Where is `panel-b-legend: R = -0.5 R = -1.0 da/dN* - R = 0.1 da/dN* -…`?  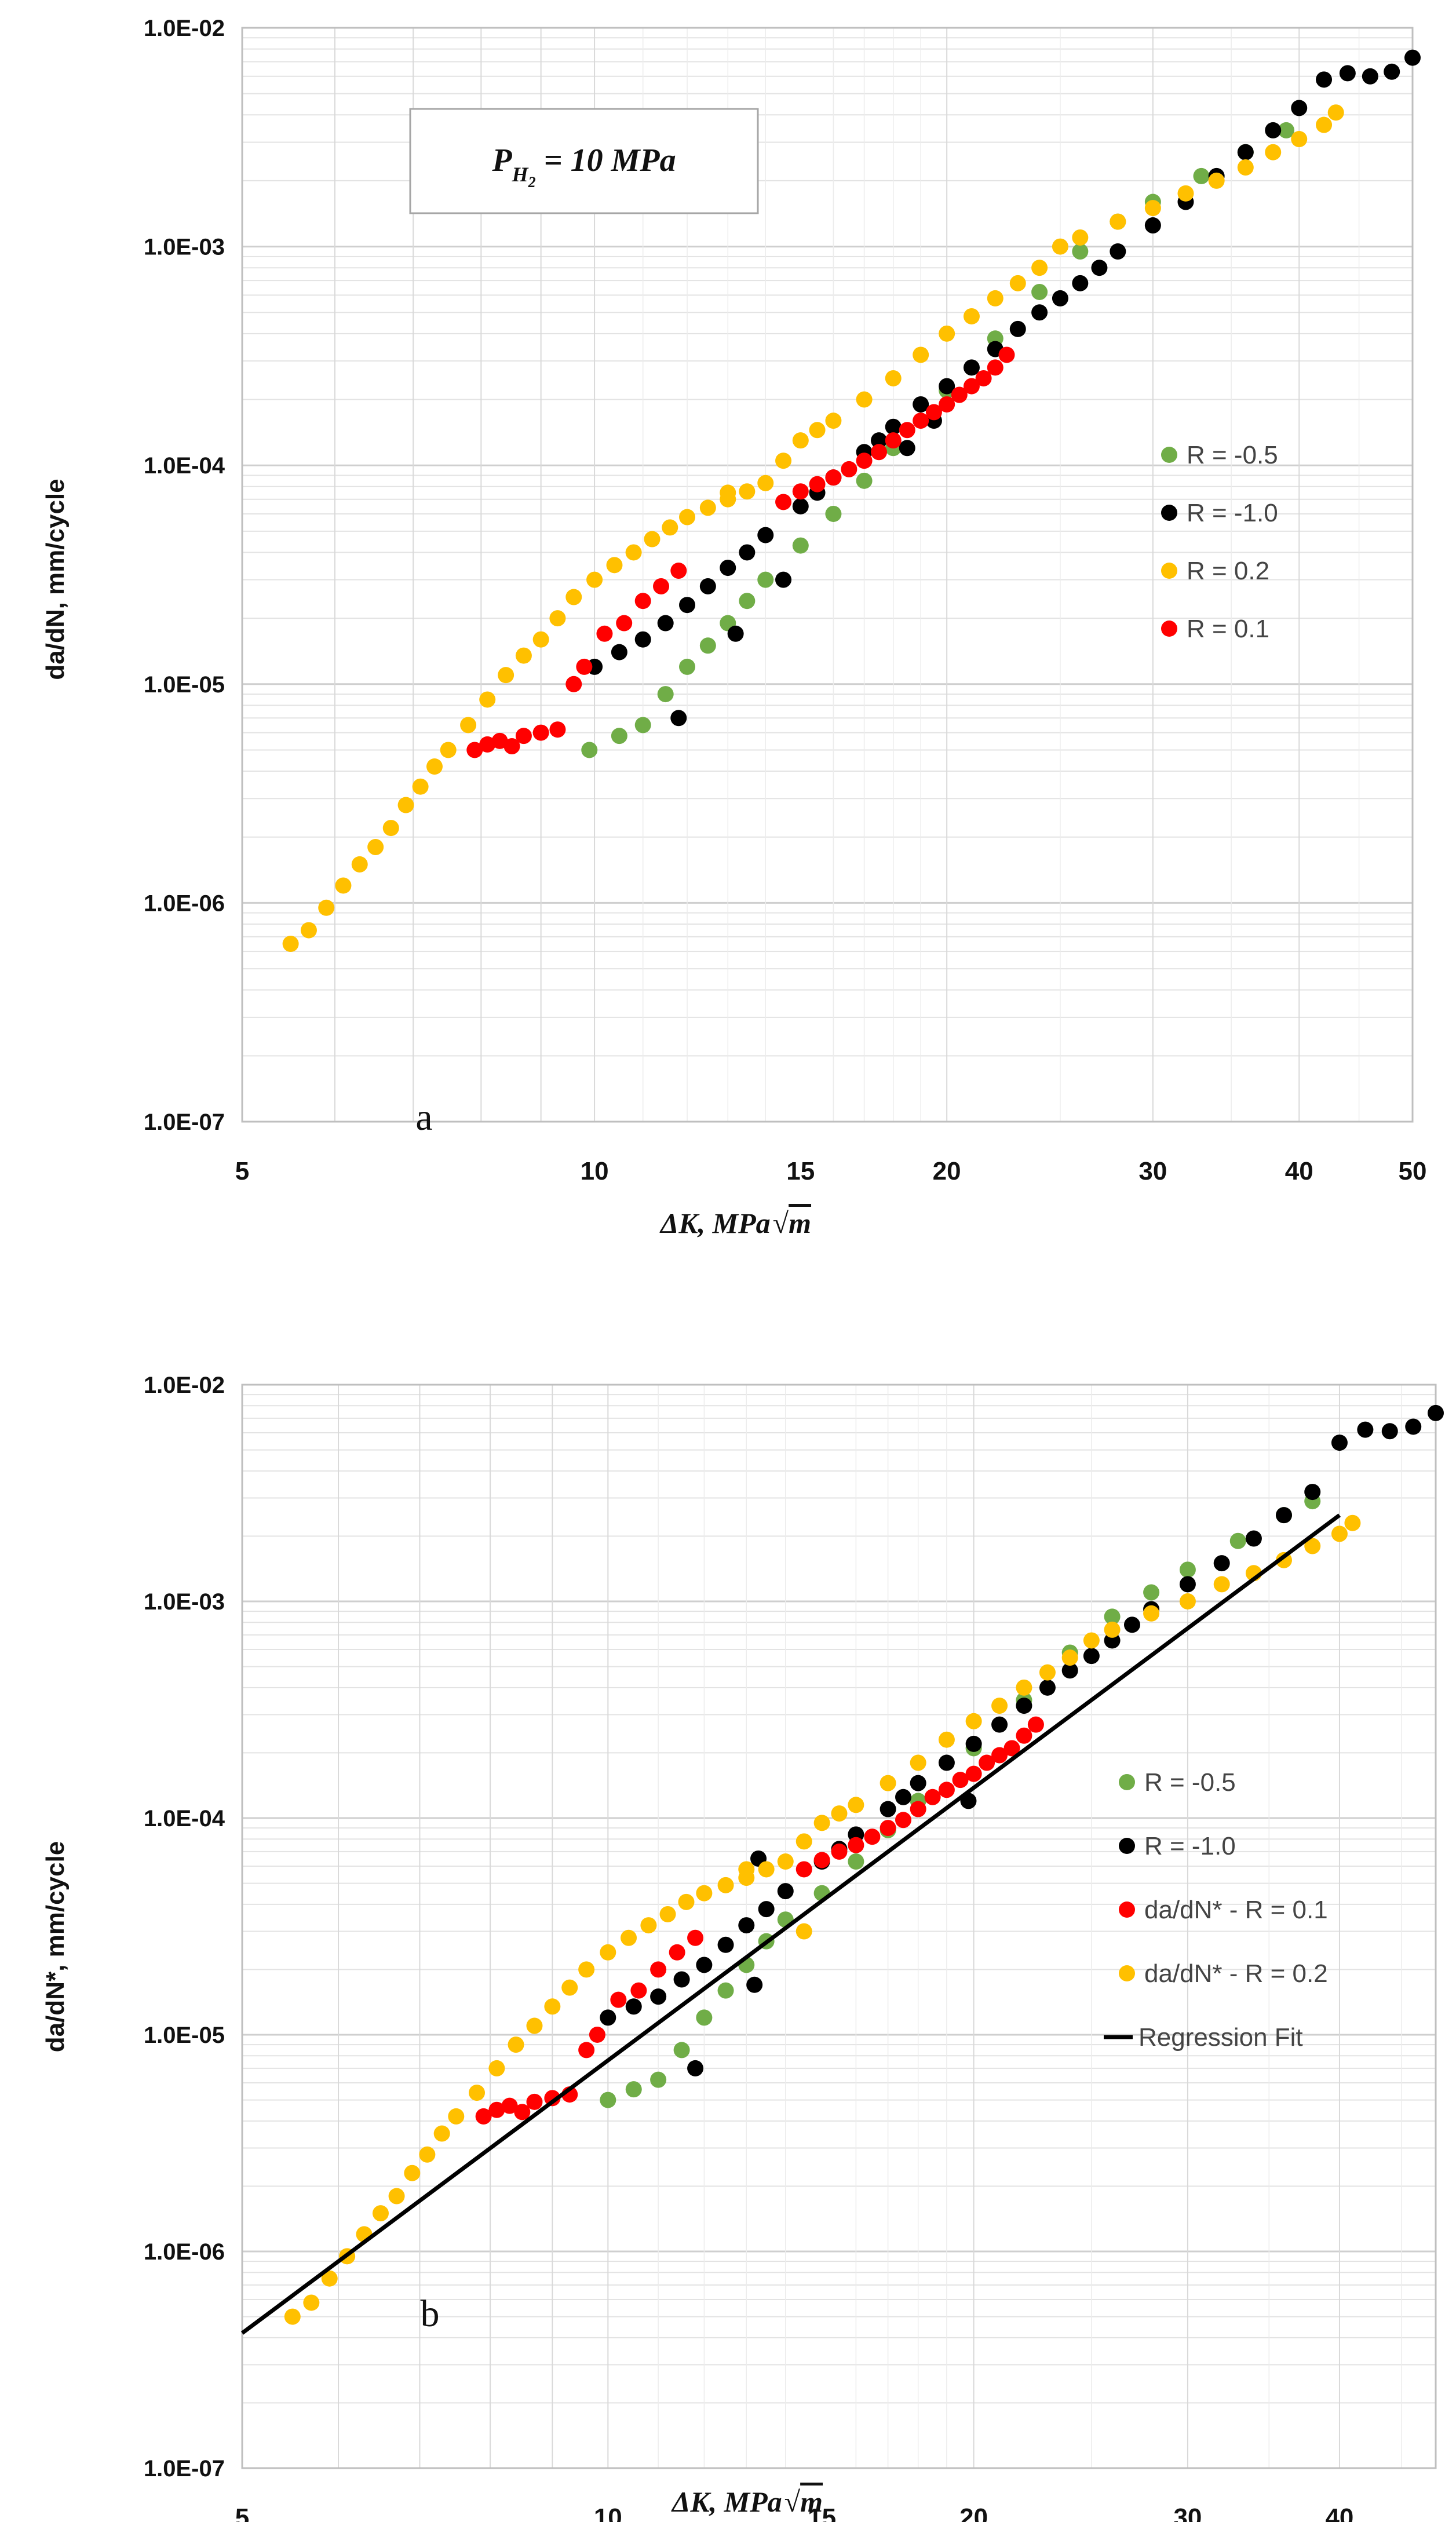
panel-b-legend: R = -0.5 R = -1.0 da/dN* - R = 0.1 da/dN* -… is located at coordinates (1216, 1910).